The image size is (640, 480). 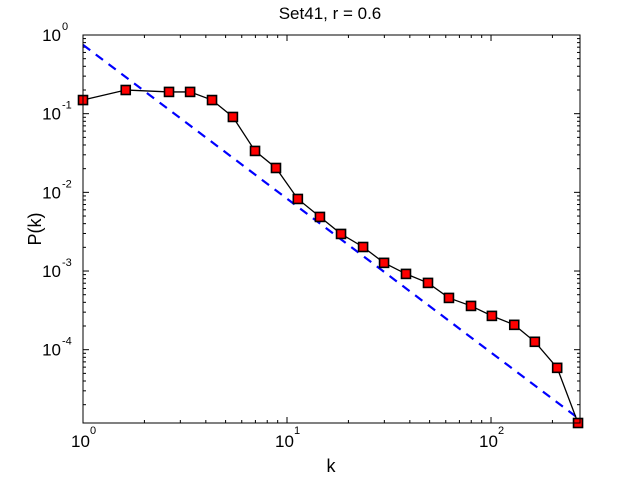 I want to click on svg-text: -1, so click(x=67, y=106).